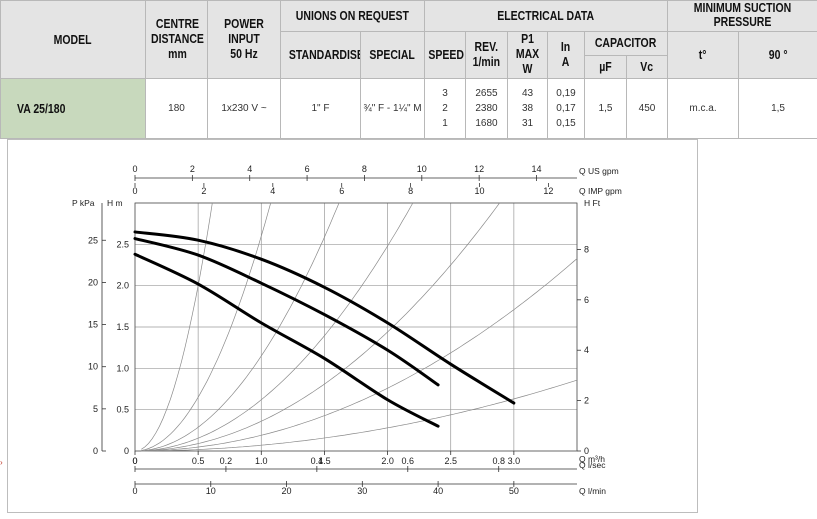 This screenshot has height=519, width=817. I want to click on header-standardised: STANDARDISED, so click(320, 55).